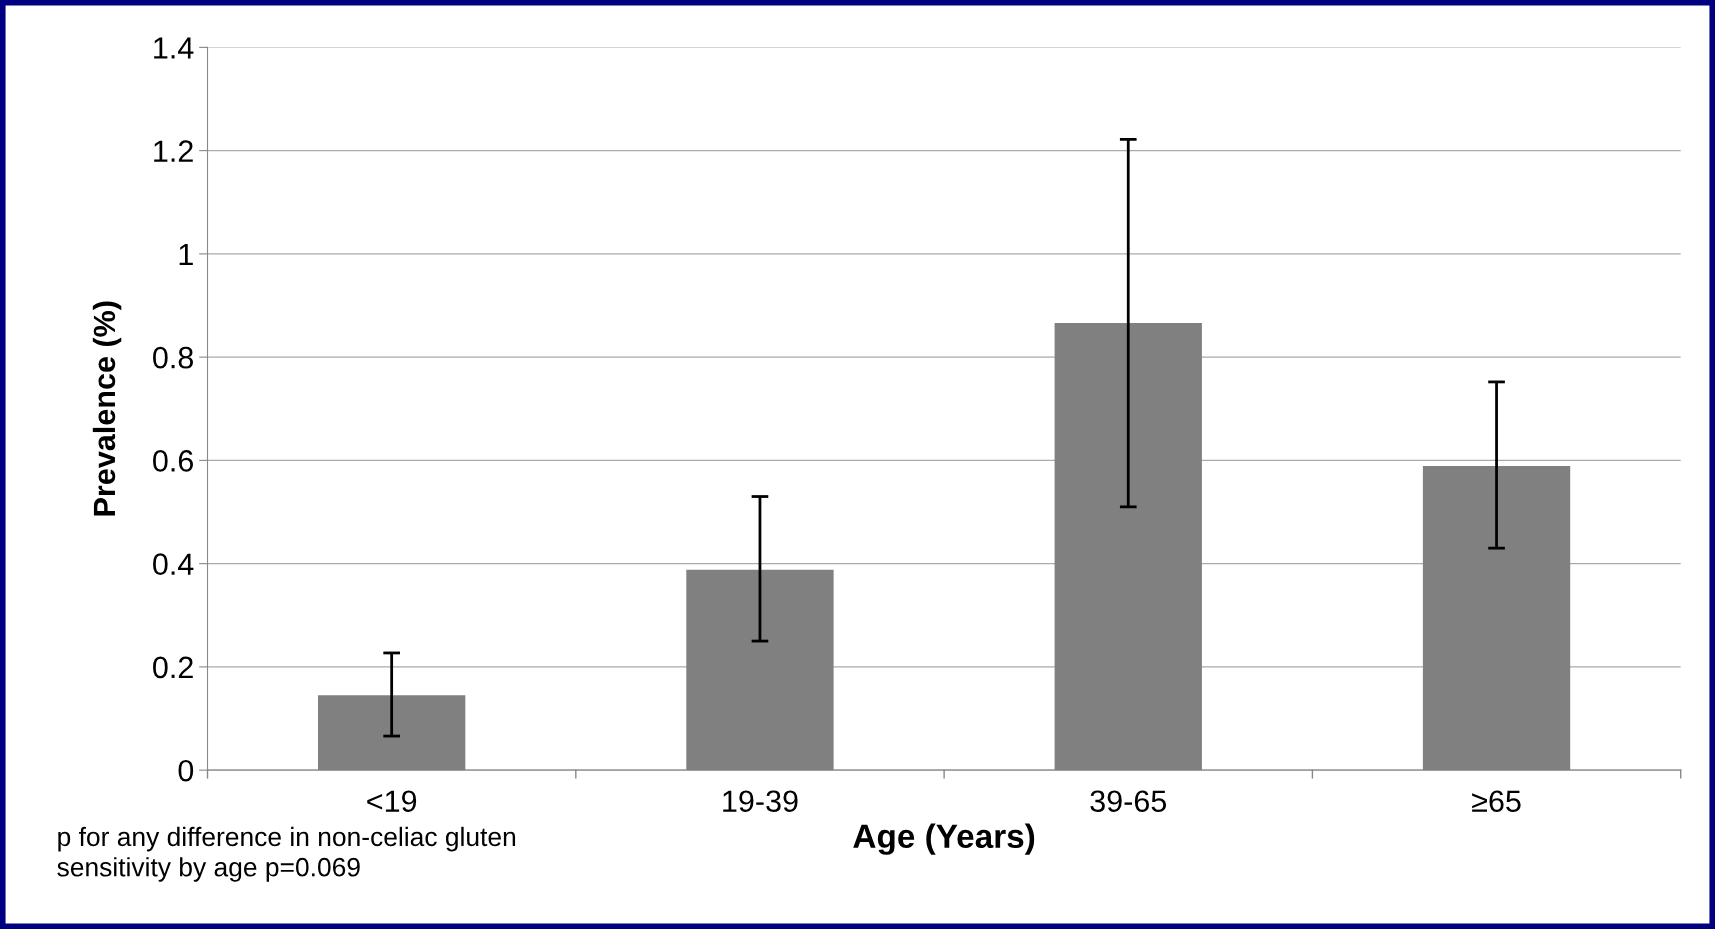 The width and height of the screenshot is (1715, 929). Describe the element at coordinates (392, 801) in the screenshot. I see `x-tick-label: <19` at that location.